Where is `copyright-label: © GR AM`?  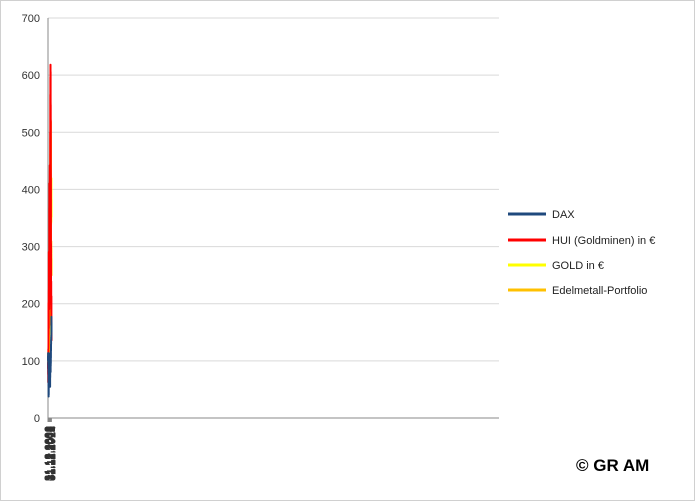
copyright-label: © GR AM is located at coordinates (613, 465).